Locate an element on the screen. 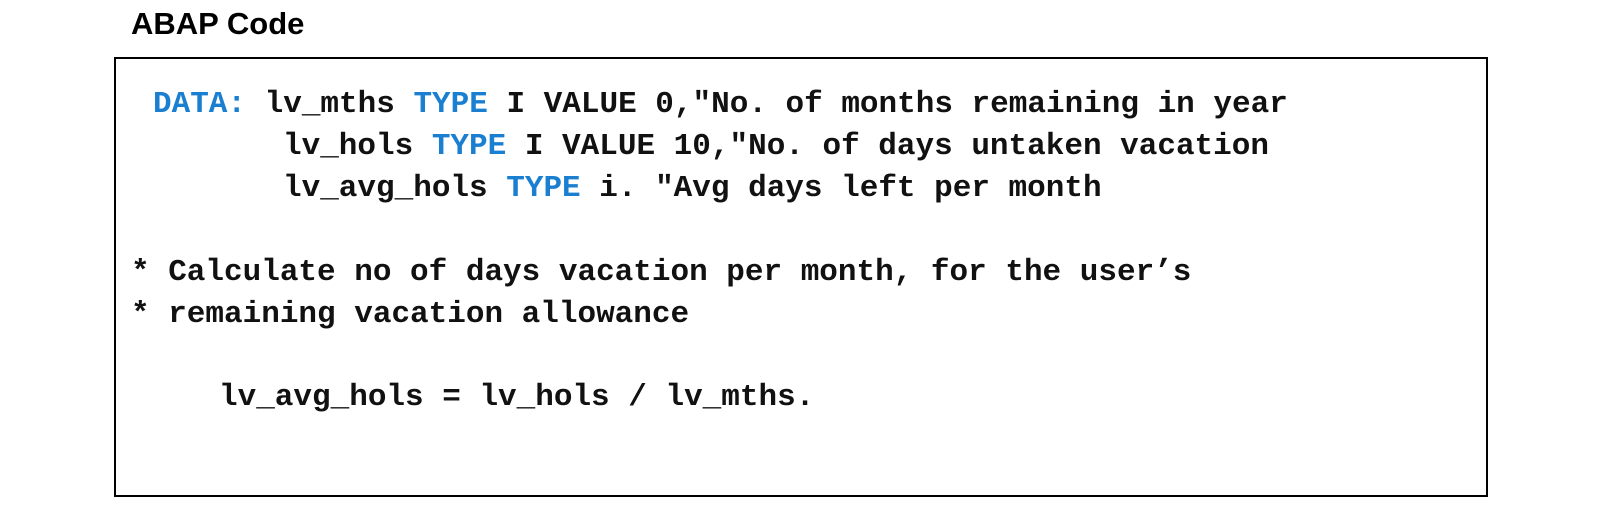 This screenshot has height=519, width=1600. code-text: i. "Avg days left per month is located at coordinates (841, 188).